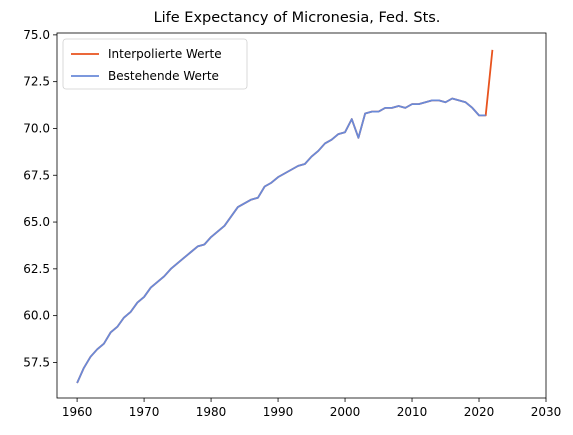 The image size is (573, 435). What do you see at coordinates (36, 175) in the screenshot?
I see `y-tick-label: 67.5` at bounding box center [36, 175].